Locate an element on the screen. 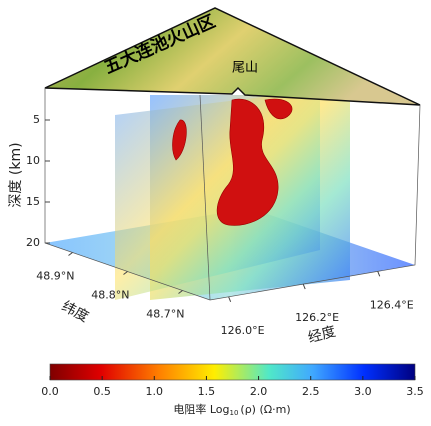 The image size is (431, 426). z-tick-label: 5 is located at coordinates (36, 119).